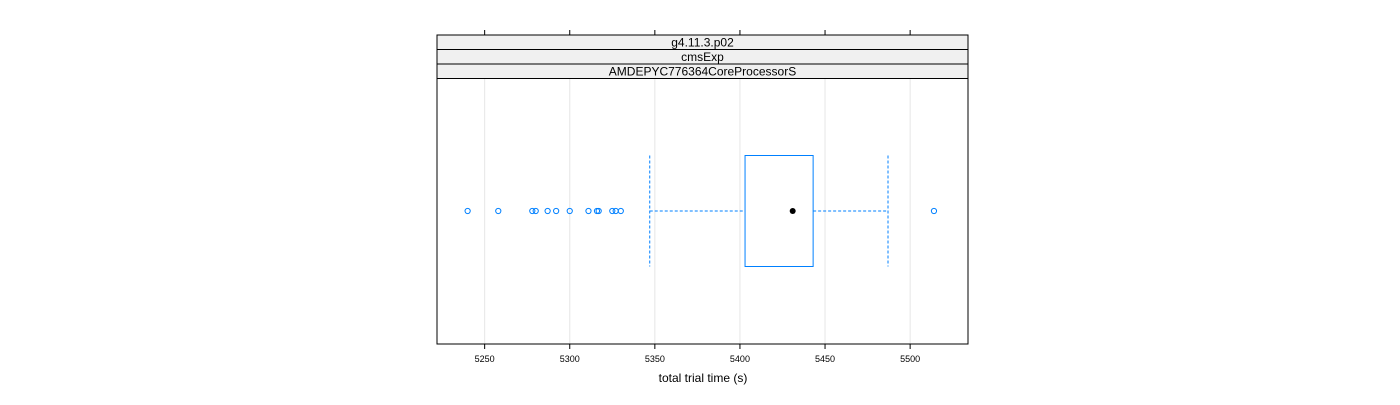 The image size is (1400, 405). What do you see at coordinates (702, 42) in the screenshot?
I see `strip-label: g4.11.3.p02` at bounding box center [702, 42].